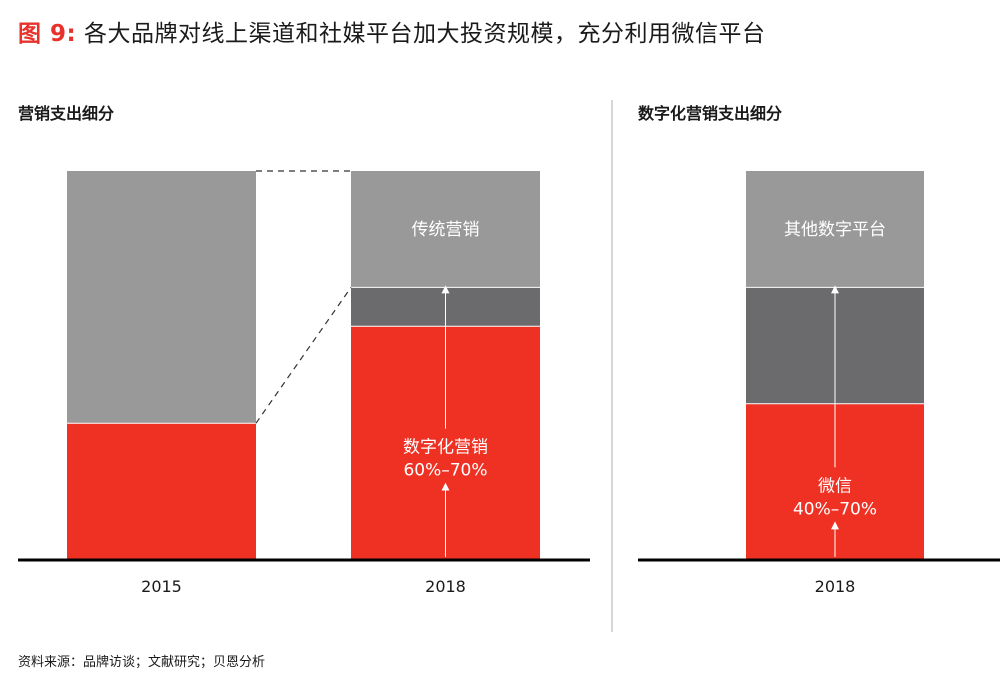 This screenshot has width=1000, height=683. I want to click on left-connector-digital, so click(303, 355).